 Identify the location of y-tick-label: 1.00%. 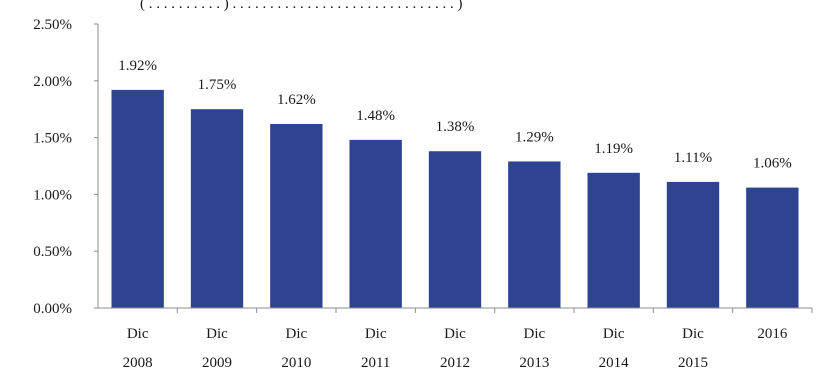
(52, 195).